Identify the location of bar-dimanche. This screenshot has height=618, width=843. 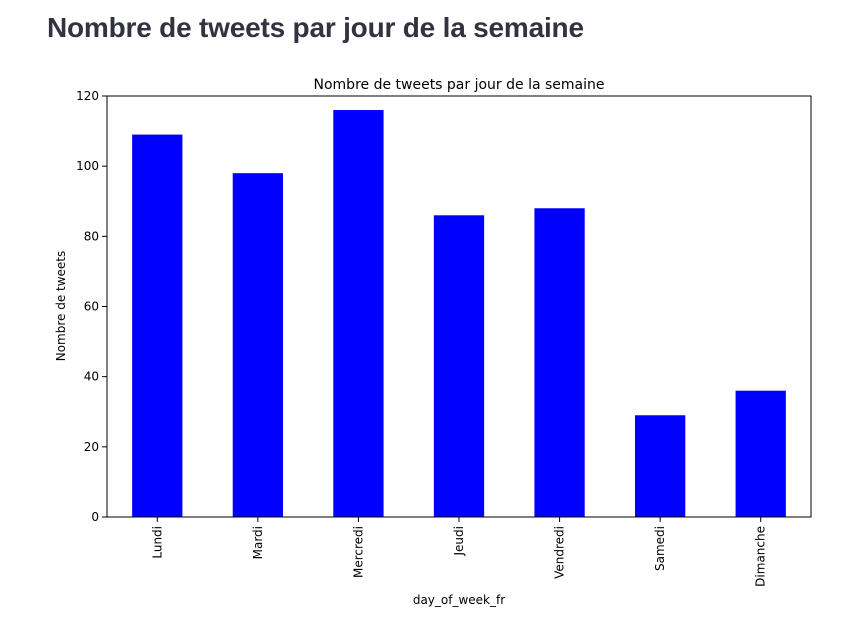
(760, 453).